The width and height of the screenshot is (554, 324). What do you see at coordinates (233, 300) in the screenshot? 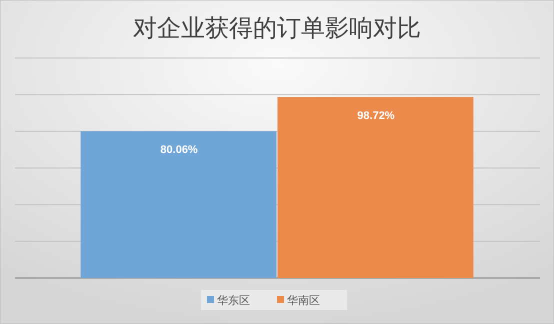
I see `legend-label: 华东区` at bounding box center [233, 300].